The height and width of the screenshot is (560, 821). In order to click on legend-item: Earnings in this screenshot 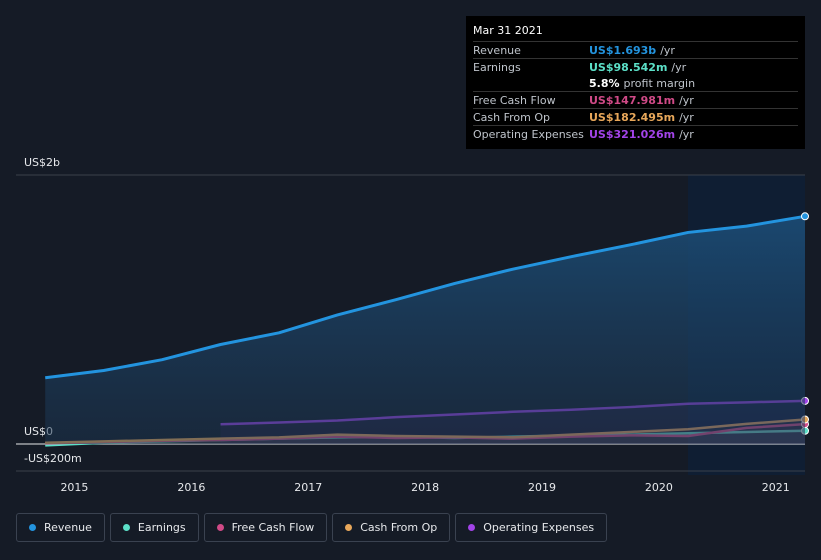, I will do `click(154, 527)`.